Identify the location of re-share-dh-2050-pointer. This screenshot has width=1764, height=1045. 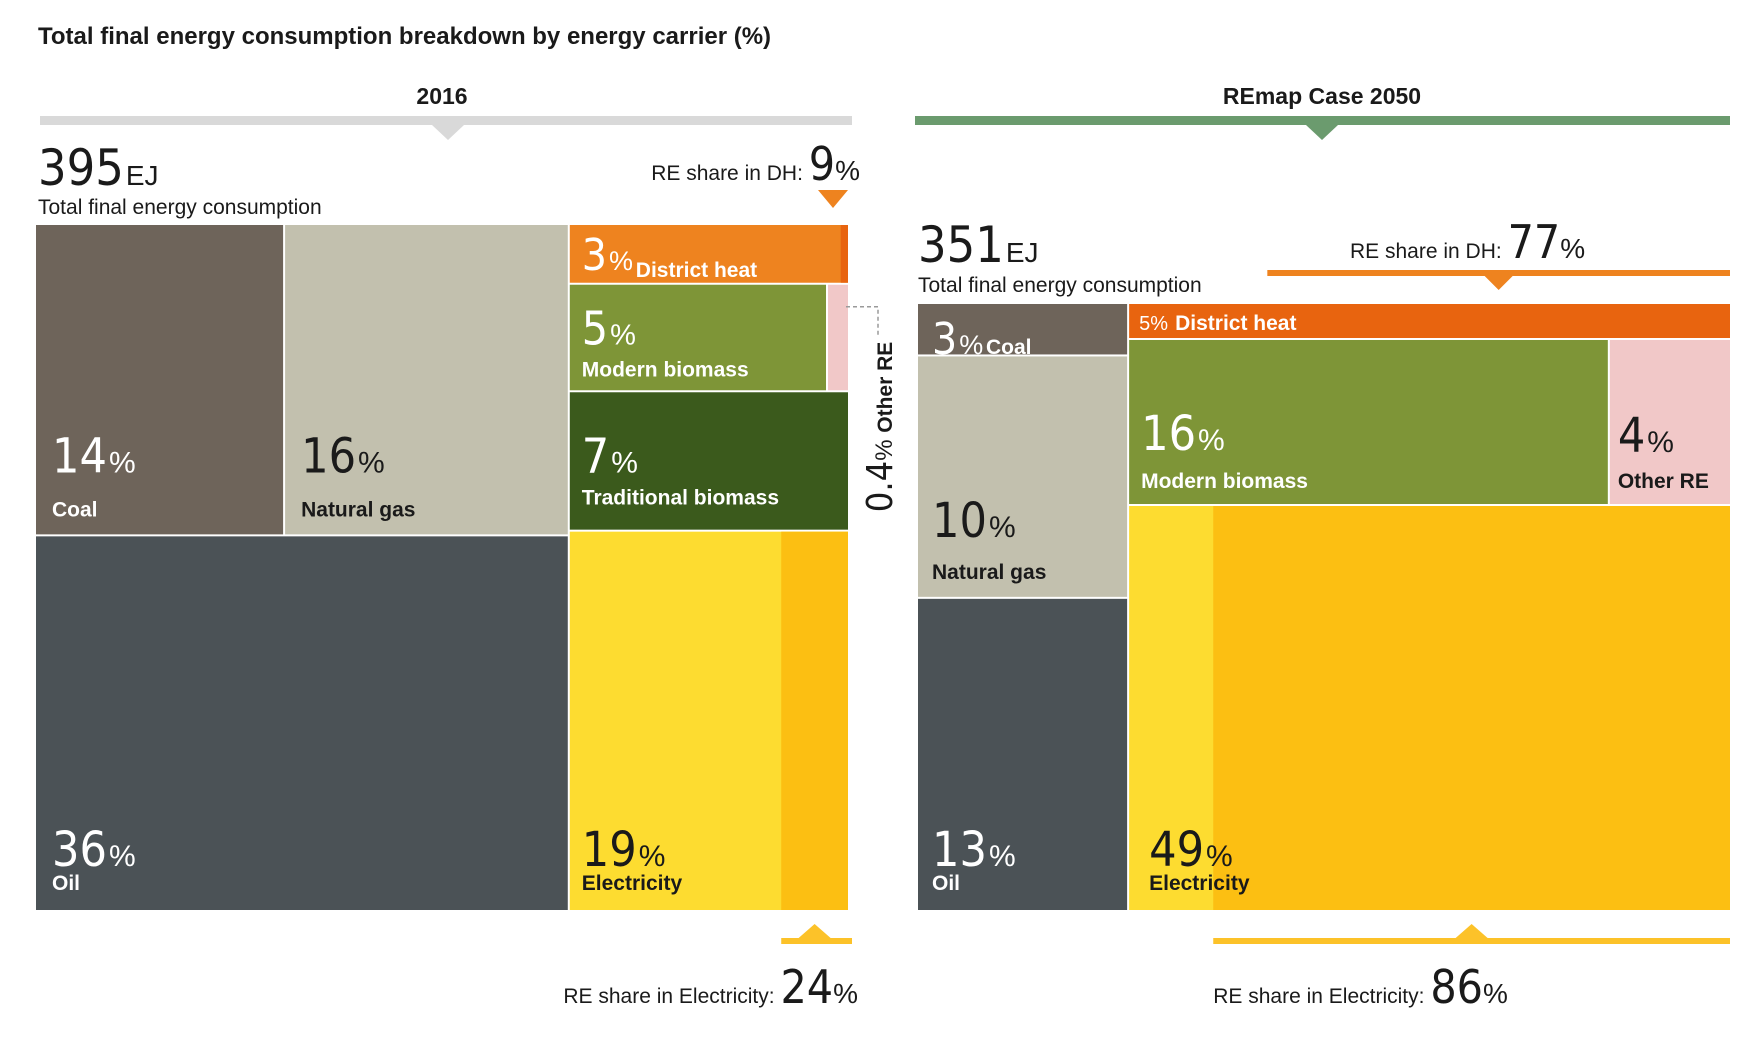
(1498, 283).